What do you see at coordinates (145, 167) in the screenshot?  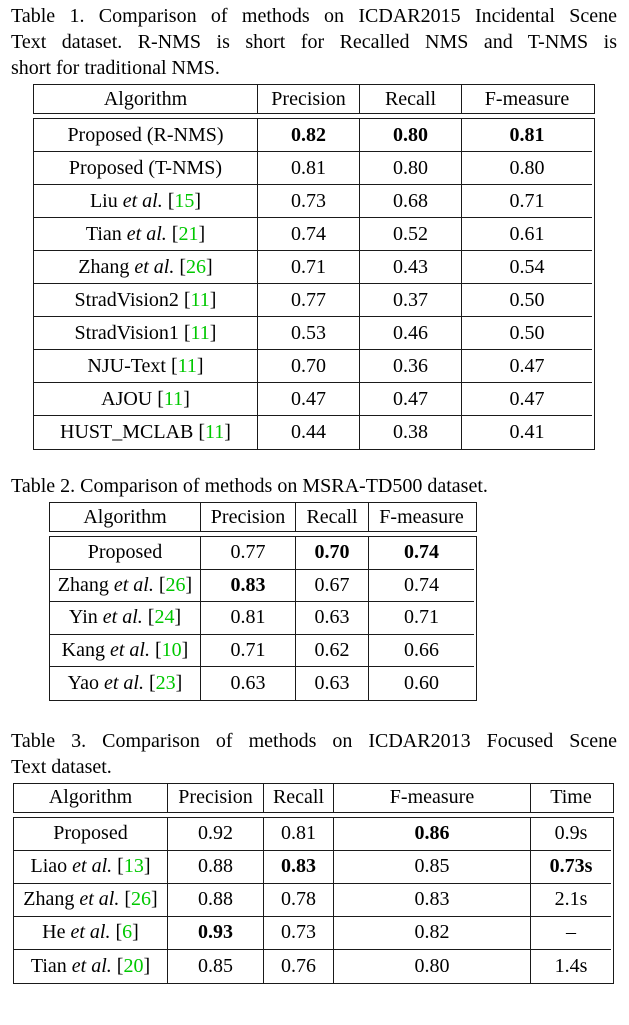 I see `algorithm-name: Proposed (T-NMS)` at bounding box center [145, 167].